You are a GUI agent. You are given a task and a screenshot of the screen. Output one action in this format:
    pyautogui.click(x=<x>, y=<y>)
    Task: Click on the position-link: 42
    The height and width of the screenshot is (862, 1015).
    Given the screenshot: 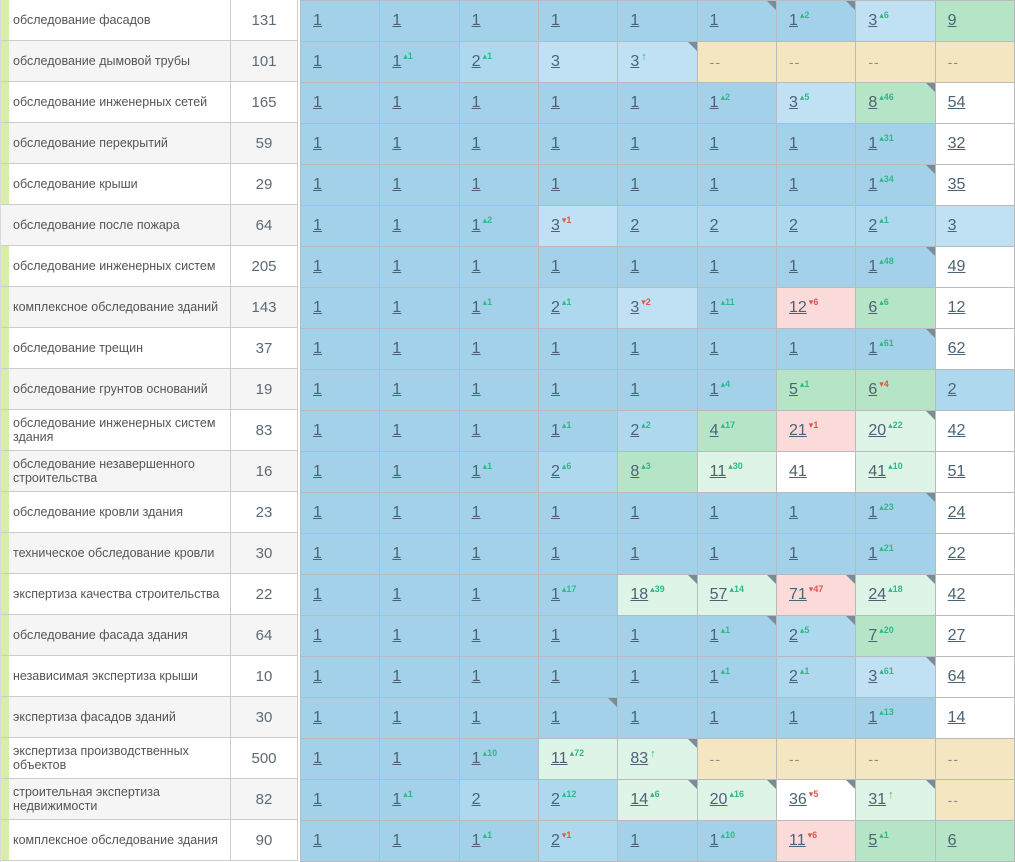 What is the action you would take?
    pyautogui.click(x=956, y=594)
    